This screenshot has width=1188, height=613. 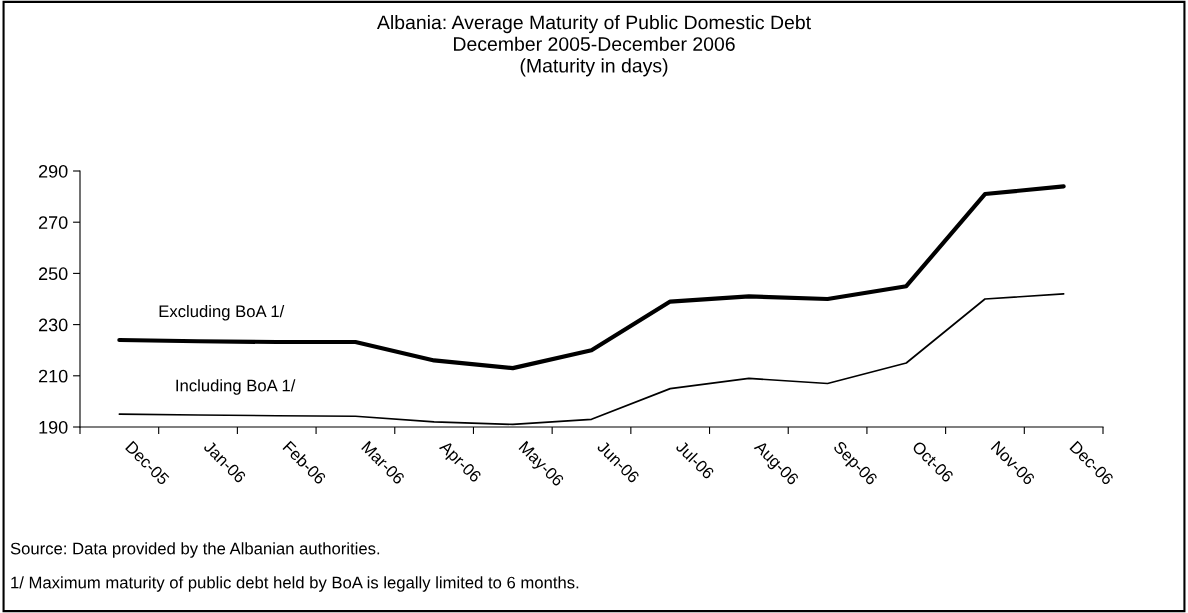 I want to click on source-note: Source: Data provided by the Albanian authorities., so click(x=195, y=550).